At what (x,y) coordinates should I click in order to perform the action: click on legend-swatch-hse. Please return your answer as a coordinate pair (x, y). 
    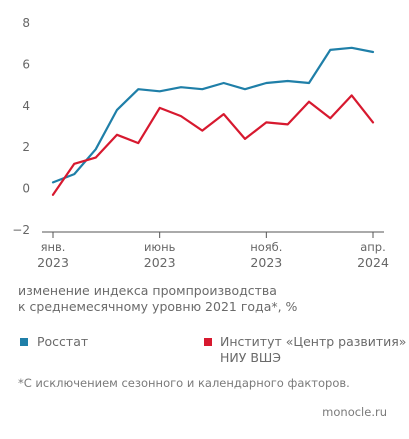
    Looking at the image, I should click on (208, 342).